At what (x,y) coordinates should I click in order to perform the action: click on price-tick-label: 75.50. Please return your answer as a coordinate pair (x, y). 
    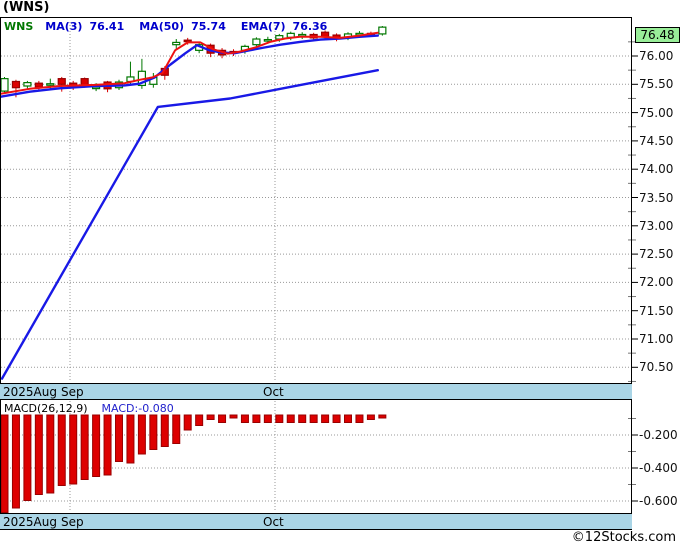
    Looking at the image, I should click on (656, 84).